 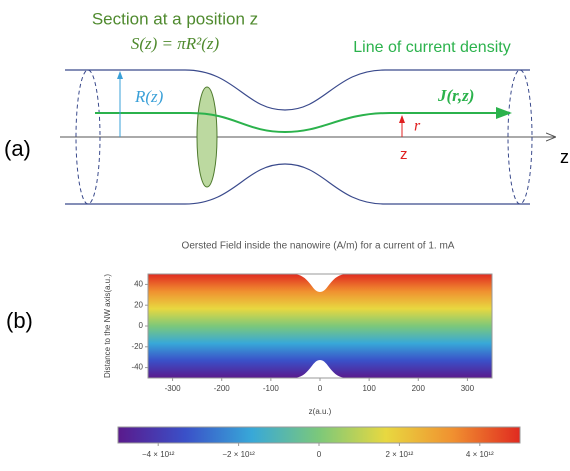 I want to click on y-tick-label: 20, so click(x=138, y=304).